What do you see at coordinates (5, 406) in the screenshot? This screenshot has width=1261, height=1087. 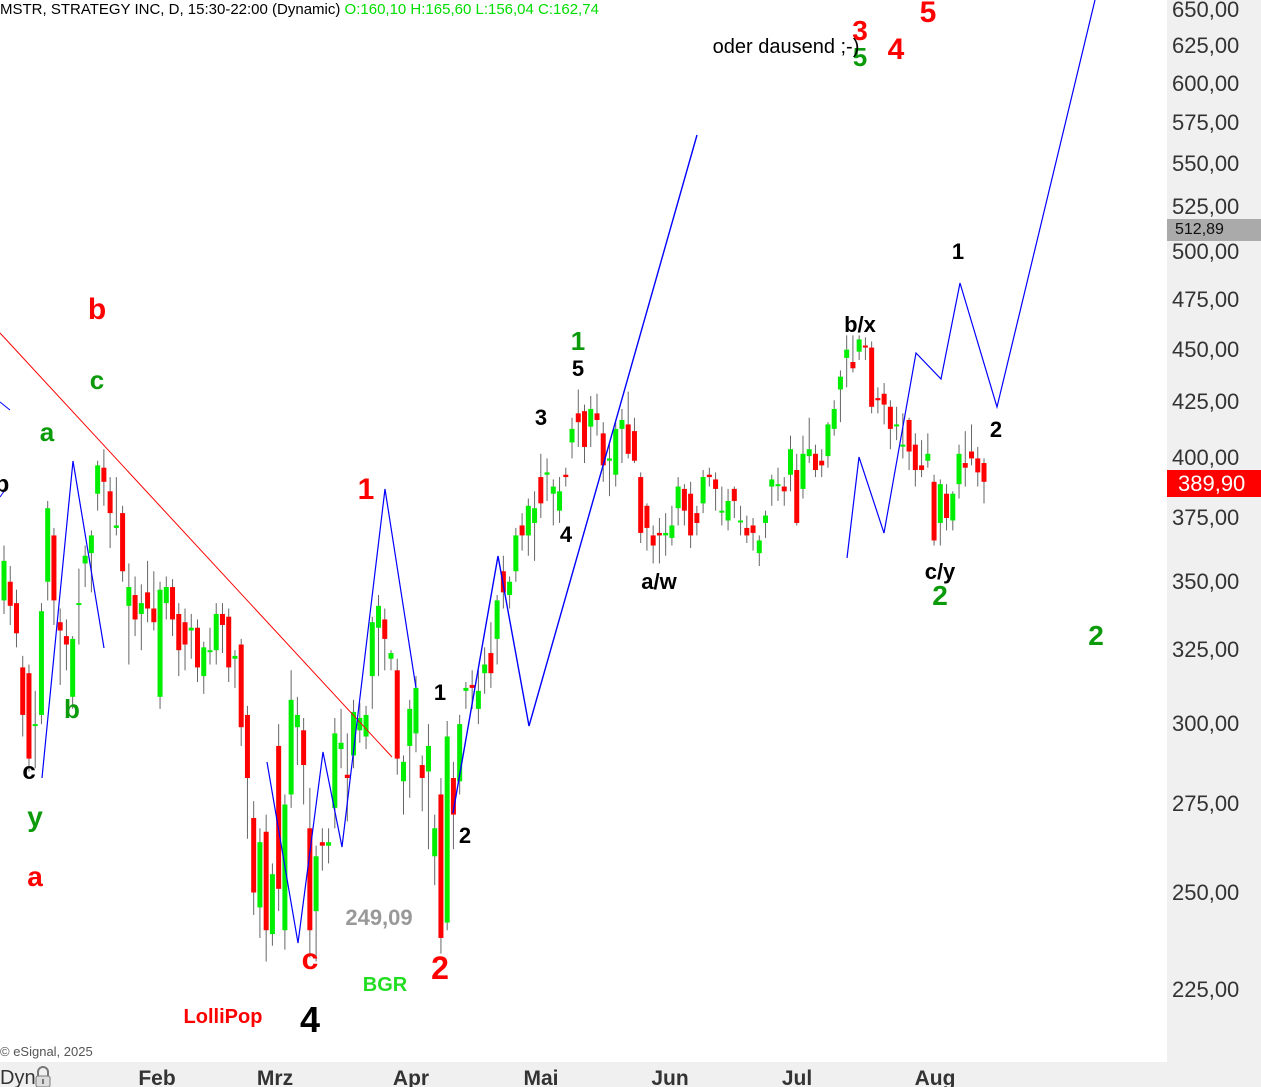 I see `blue-wave-path-left` at bounding box center [5, 406].